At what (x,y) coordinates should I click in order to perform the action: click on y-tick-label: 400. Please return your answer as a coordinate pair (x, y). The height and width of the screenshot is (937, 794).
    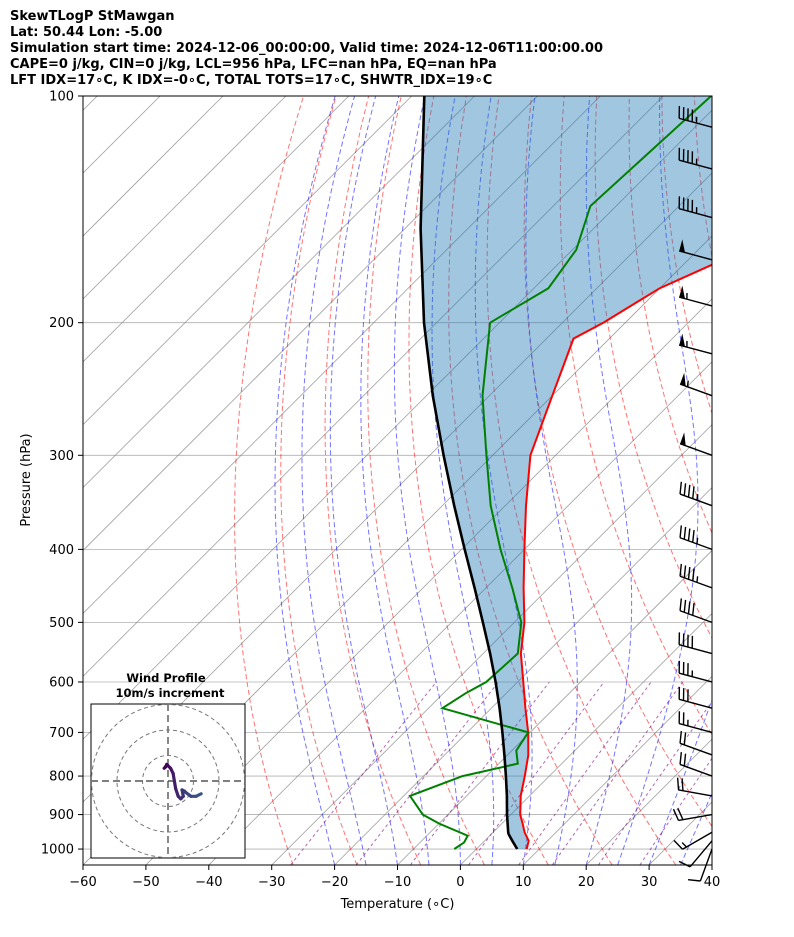
    Looking at the image, I should click on (61, 550).